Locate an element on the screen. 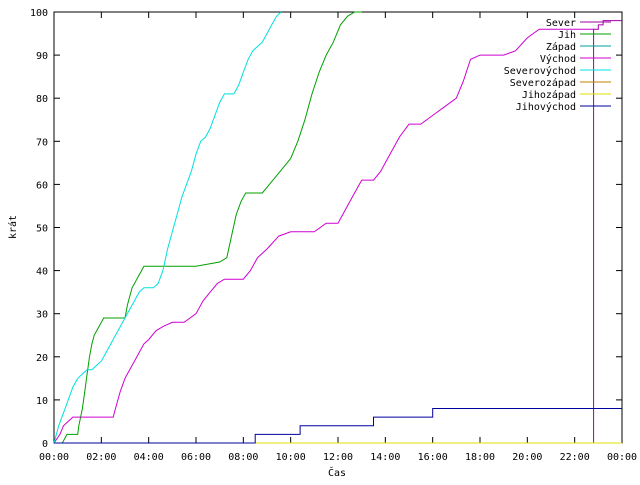 The image size is (640, 485). legend-label-severozapad: Severozápad is located at coordinates (543, 83).